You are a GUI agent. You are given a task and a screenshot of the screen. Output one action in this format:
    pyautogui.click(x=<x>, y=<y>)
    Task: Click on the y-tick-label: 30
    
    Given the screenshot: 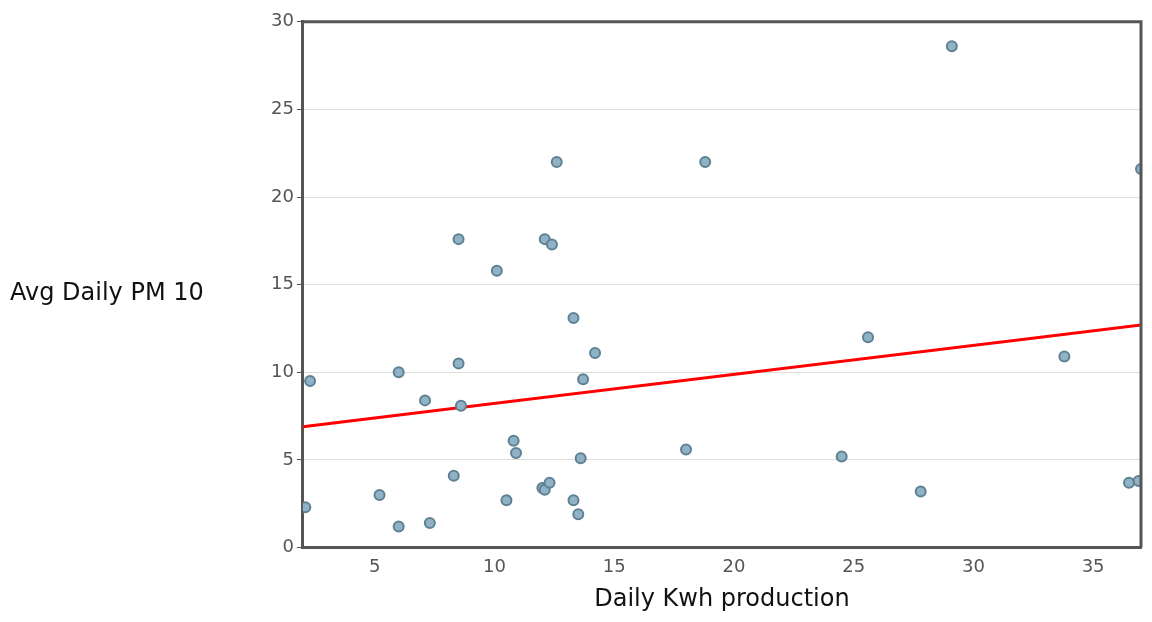 What is the action you would take?
    pyautogui.click(x=282, y=20)
    